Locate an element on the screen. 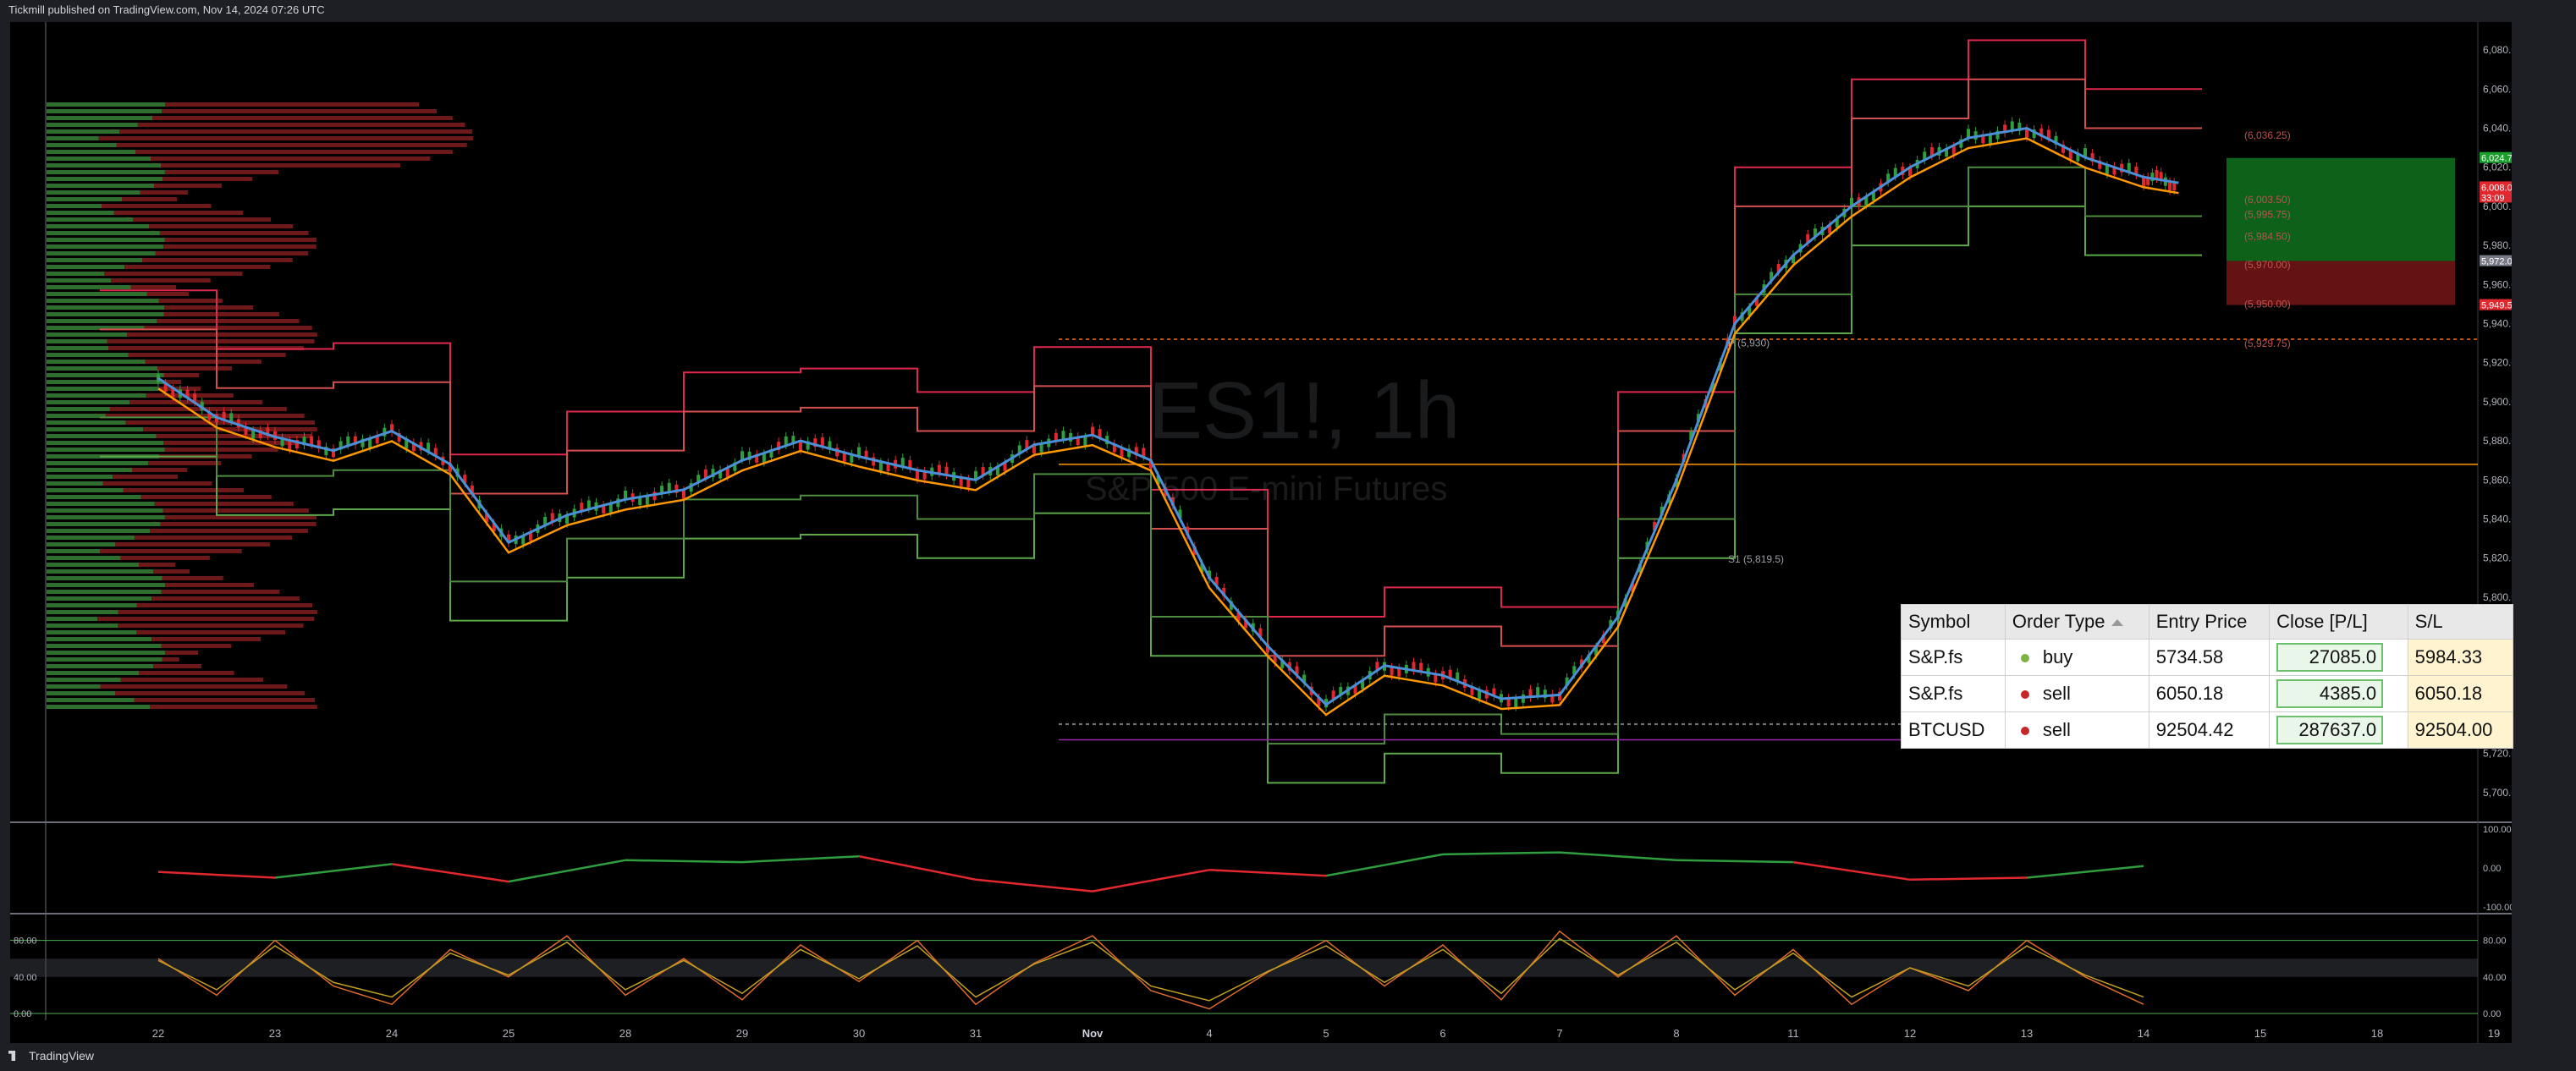 This screenshot has height=1071, width=2576. stoch-tick-label: 0.00 is located at coordinates (2492, 1014).